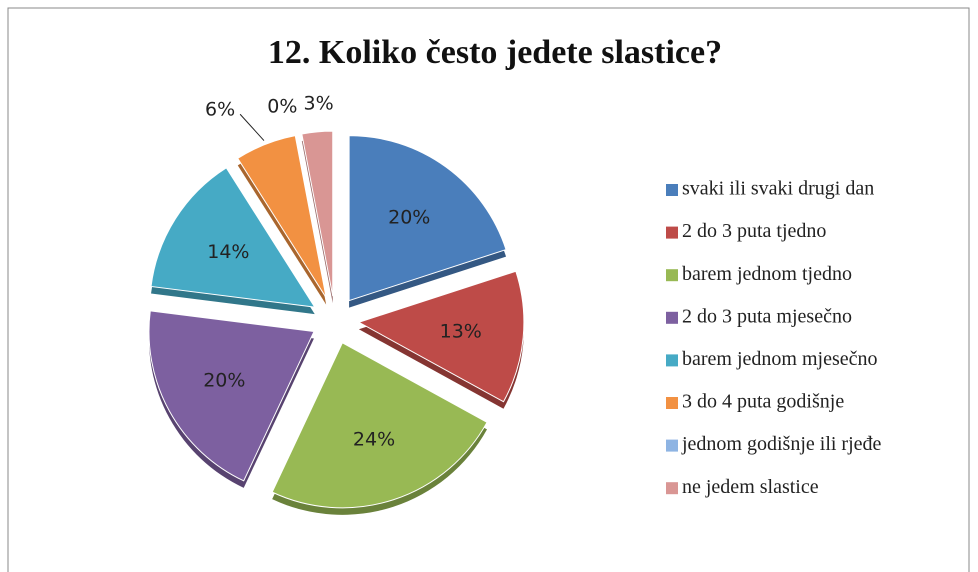  I want to click on data-label: 13%, so click(461, 331).